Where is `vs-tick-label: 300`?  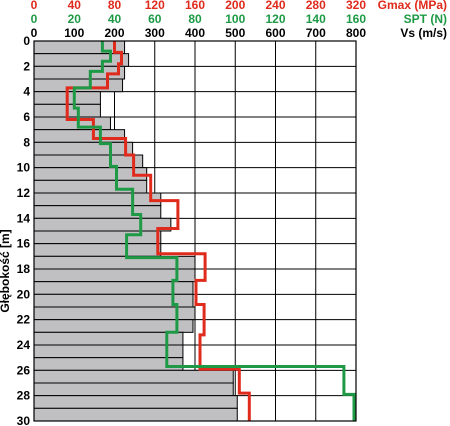
vs-tick-label: 300 is located at coordinates (155, 33).